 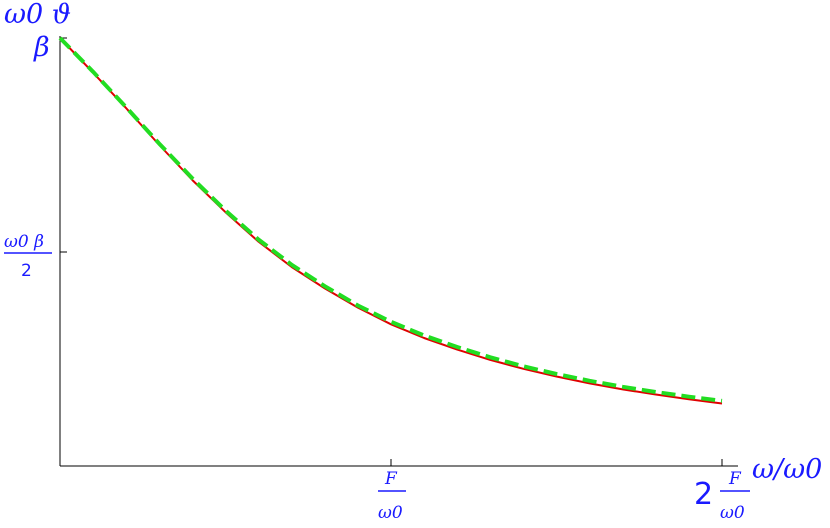 What do you see at coordinates (41, 47) in the screenshot?
I see `y-axis-sub-label: β` at bounding box center [41, 47].